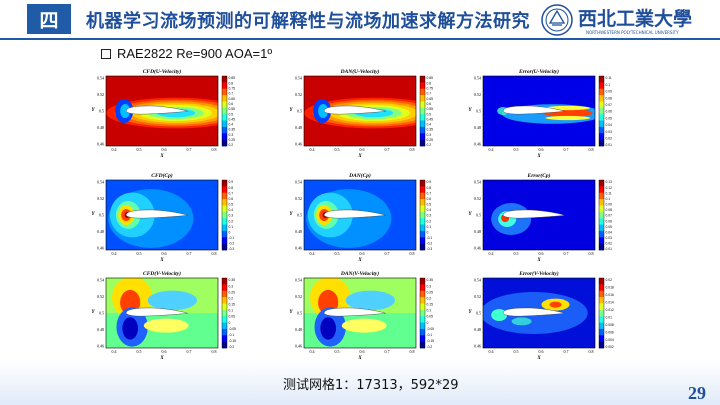  Describe the element at coordinates (610, 295) in the screenshot. I see `colorbar-tick-label: 0.016` at that location.